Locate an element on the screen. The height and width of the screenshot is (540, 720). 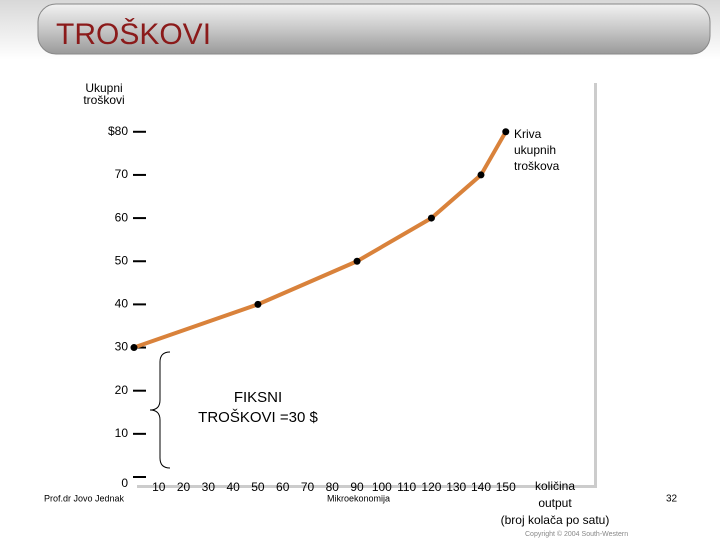
y-axis-label: troškovi is located at coordinates (103, 100).